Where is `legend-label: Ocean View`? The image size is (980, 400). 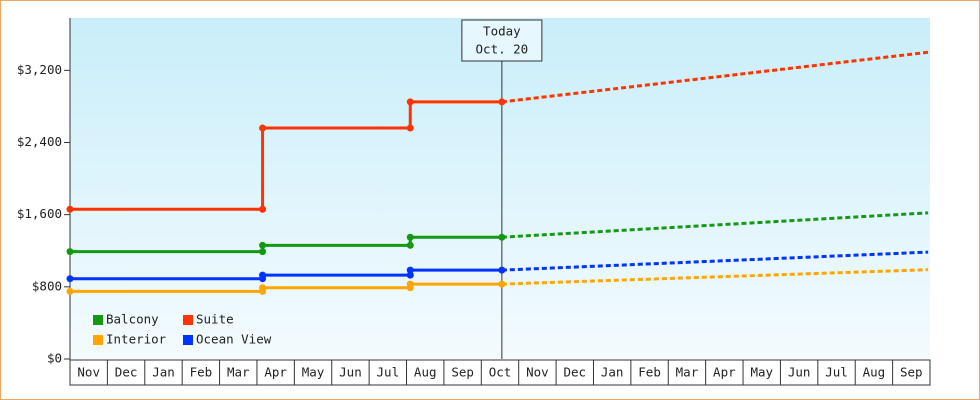 legend-label: Ocean View is located at coordinates (234, 339).